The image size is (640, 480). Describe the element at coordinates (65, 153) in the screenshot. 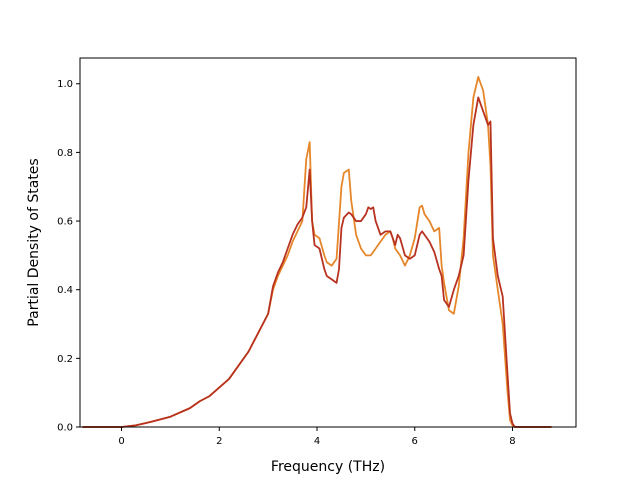

I see `y-tick-label: 0.8` at that location.